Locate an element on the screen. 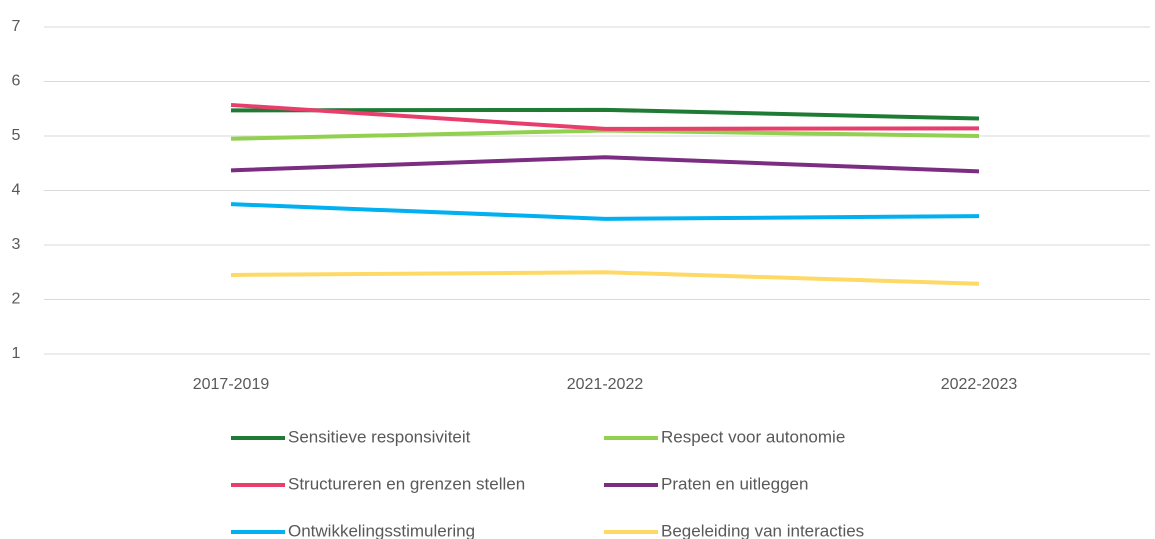 This screenshot has width=1155, height=539. y-tick-label: 6 is located at coordinates (16, 81).